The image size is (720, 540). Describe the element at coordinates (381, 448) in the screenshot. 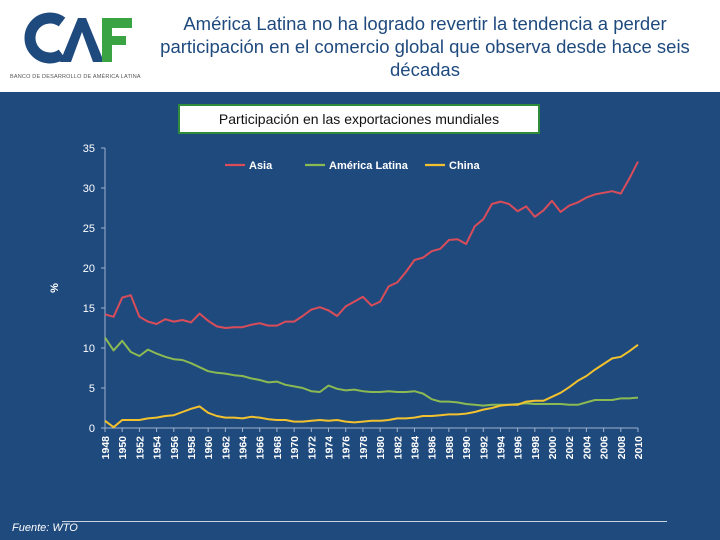

I see `x-tick-label: 1980` at that location.